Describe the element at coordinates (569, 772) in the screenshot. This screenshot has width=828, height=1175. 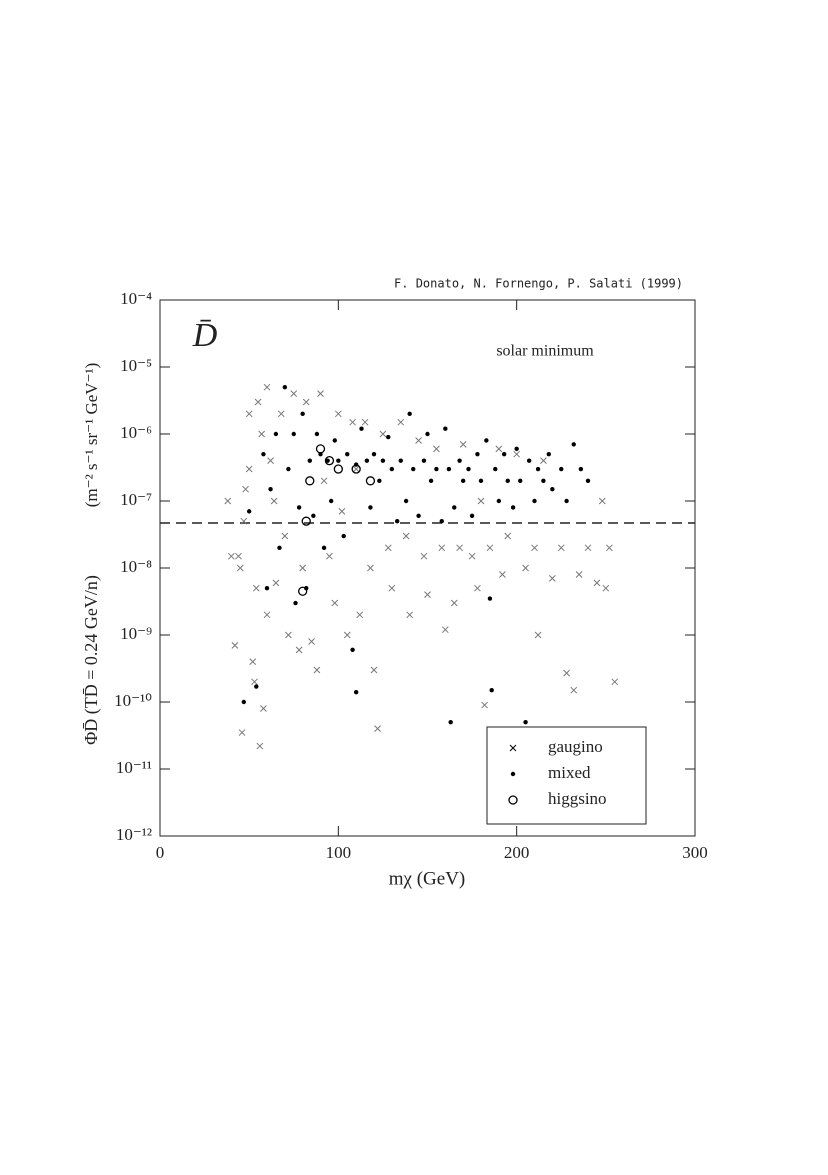
I see `legend-label: mixed` at that location.